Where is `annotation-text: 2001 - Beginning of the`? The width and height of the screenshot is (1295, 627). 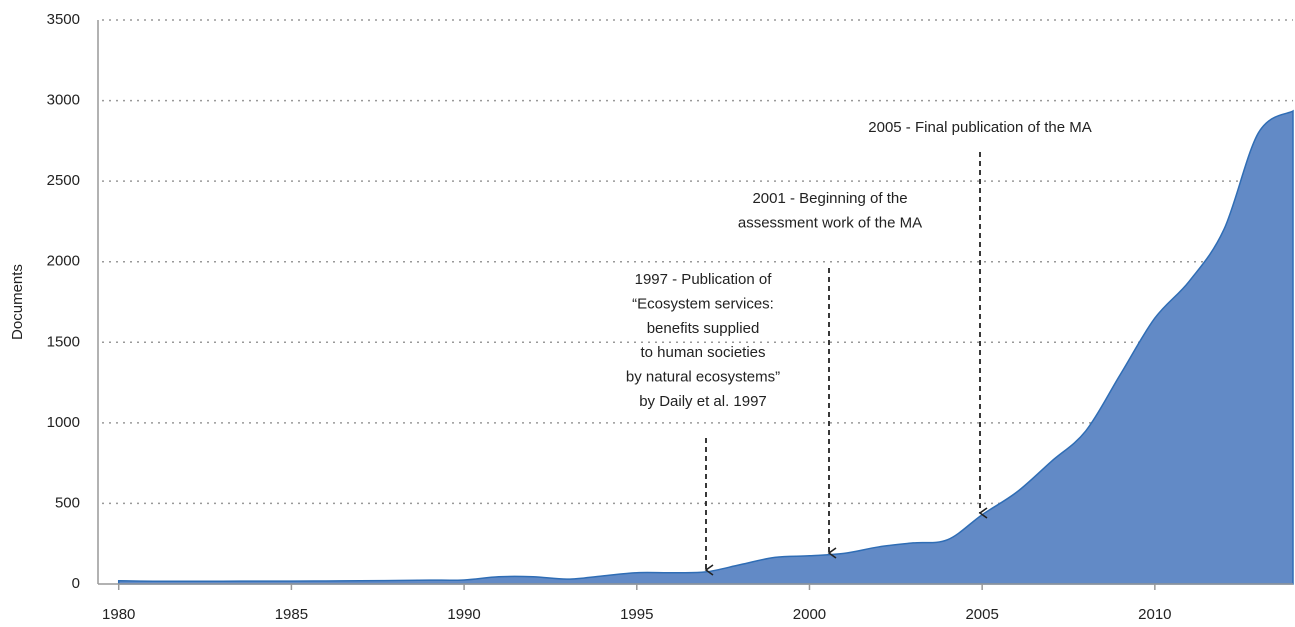
annotation-text: 2001 - Beginning of the is located at coordinates (829, 198).